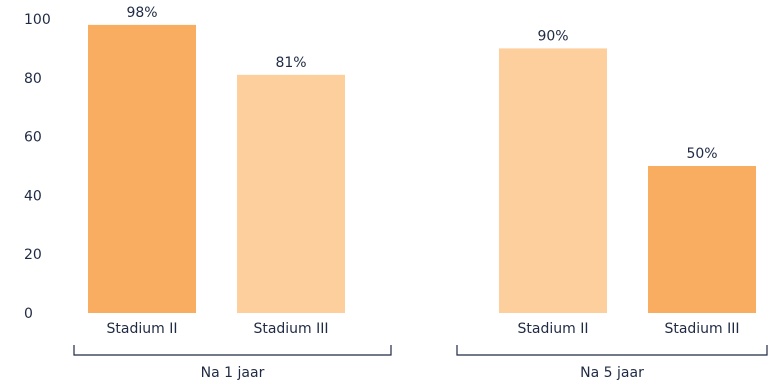  What do you see at coordinates (420, 363) in the screenshot?
I see `group-brackets: Na 1 jaar Na 5 jaar` at bounding box center [420, 363].